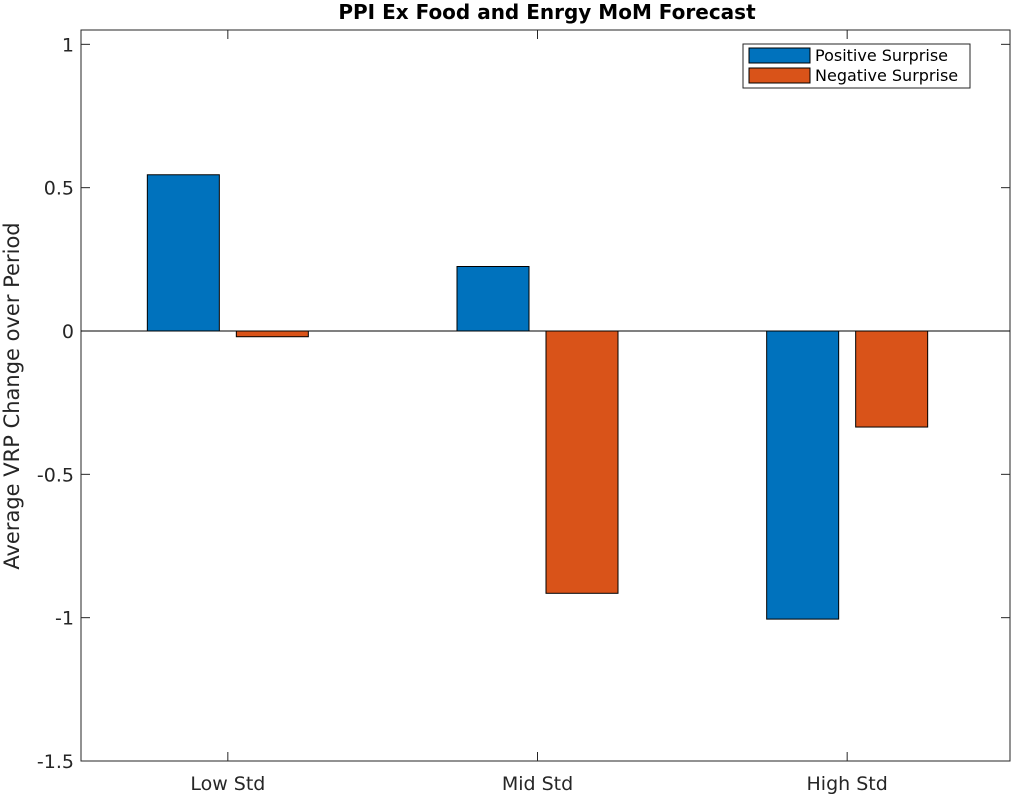 Image resolution: width=1013 pixels, height=798 pixels. Describe the element at coordinates (68, 45) in the screenshot. I see `y-tick-label: 1` at that location.